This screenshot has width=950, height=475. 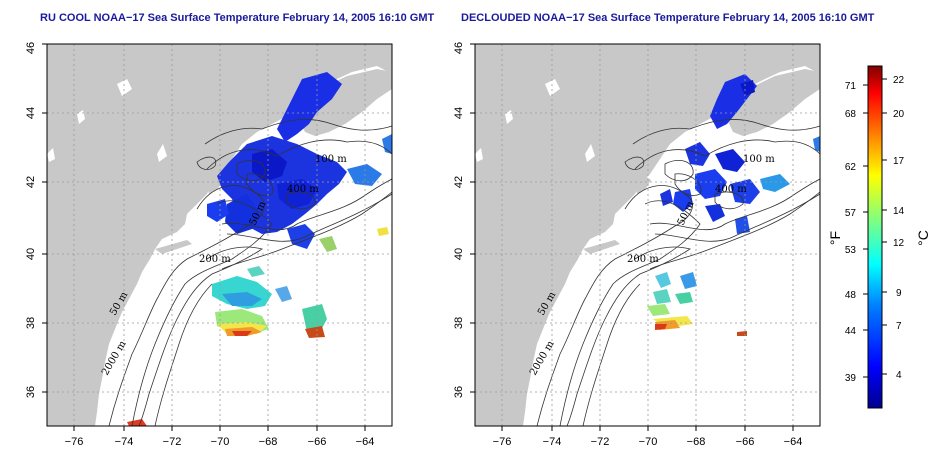 What do you see at coordinates (745, 442) in the screenshot?
I see `right-xtick-66: −66` at bounding box center [745, 442].